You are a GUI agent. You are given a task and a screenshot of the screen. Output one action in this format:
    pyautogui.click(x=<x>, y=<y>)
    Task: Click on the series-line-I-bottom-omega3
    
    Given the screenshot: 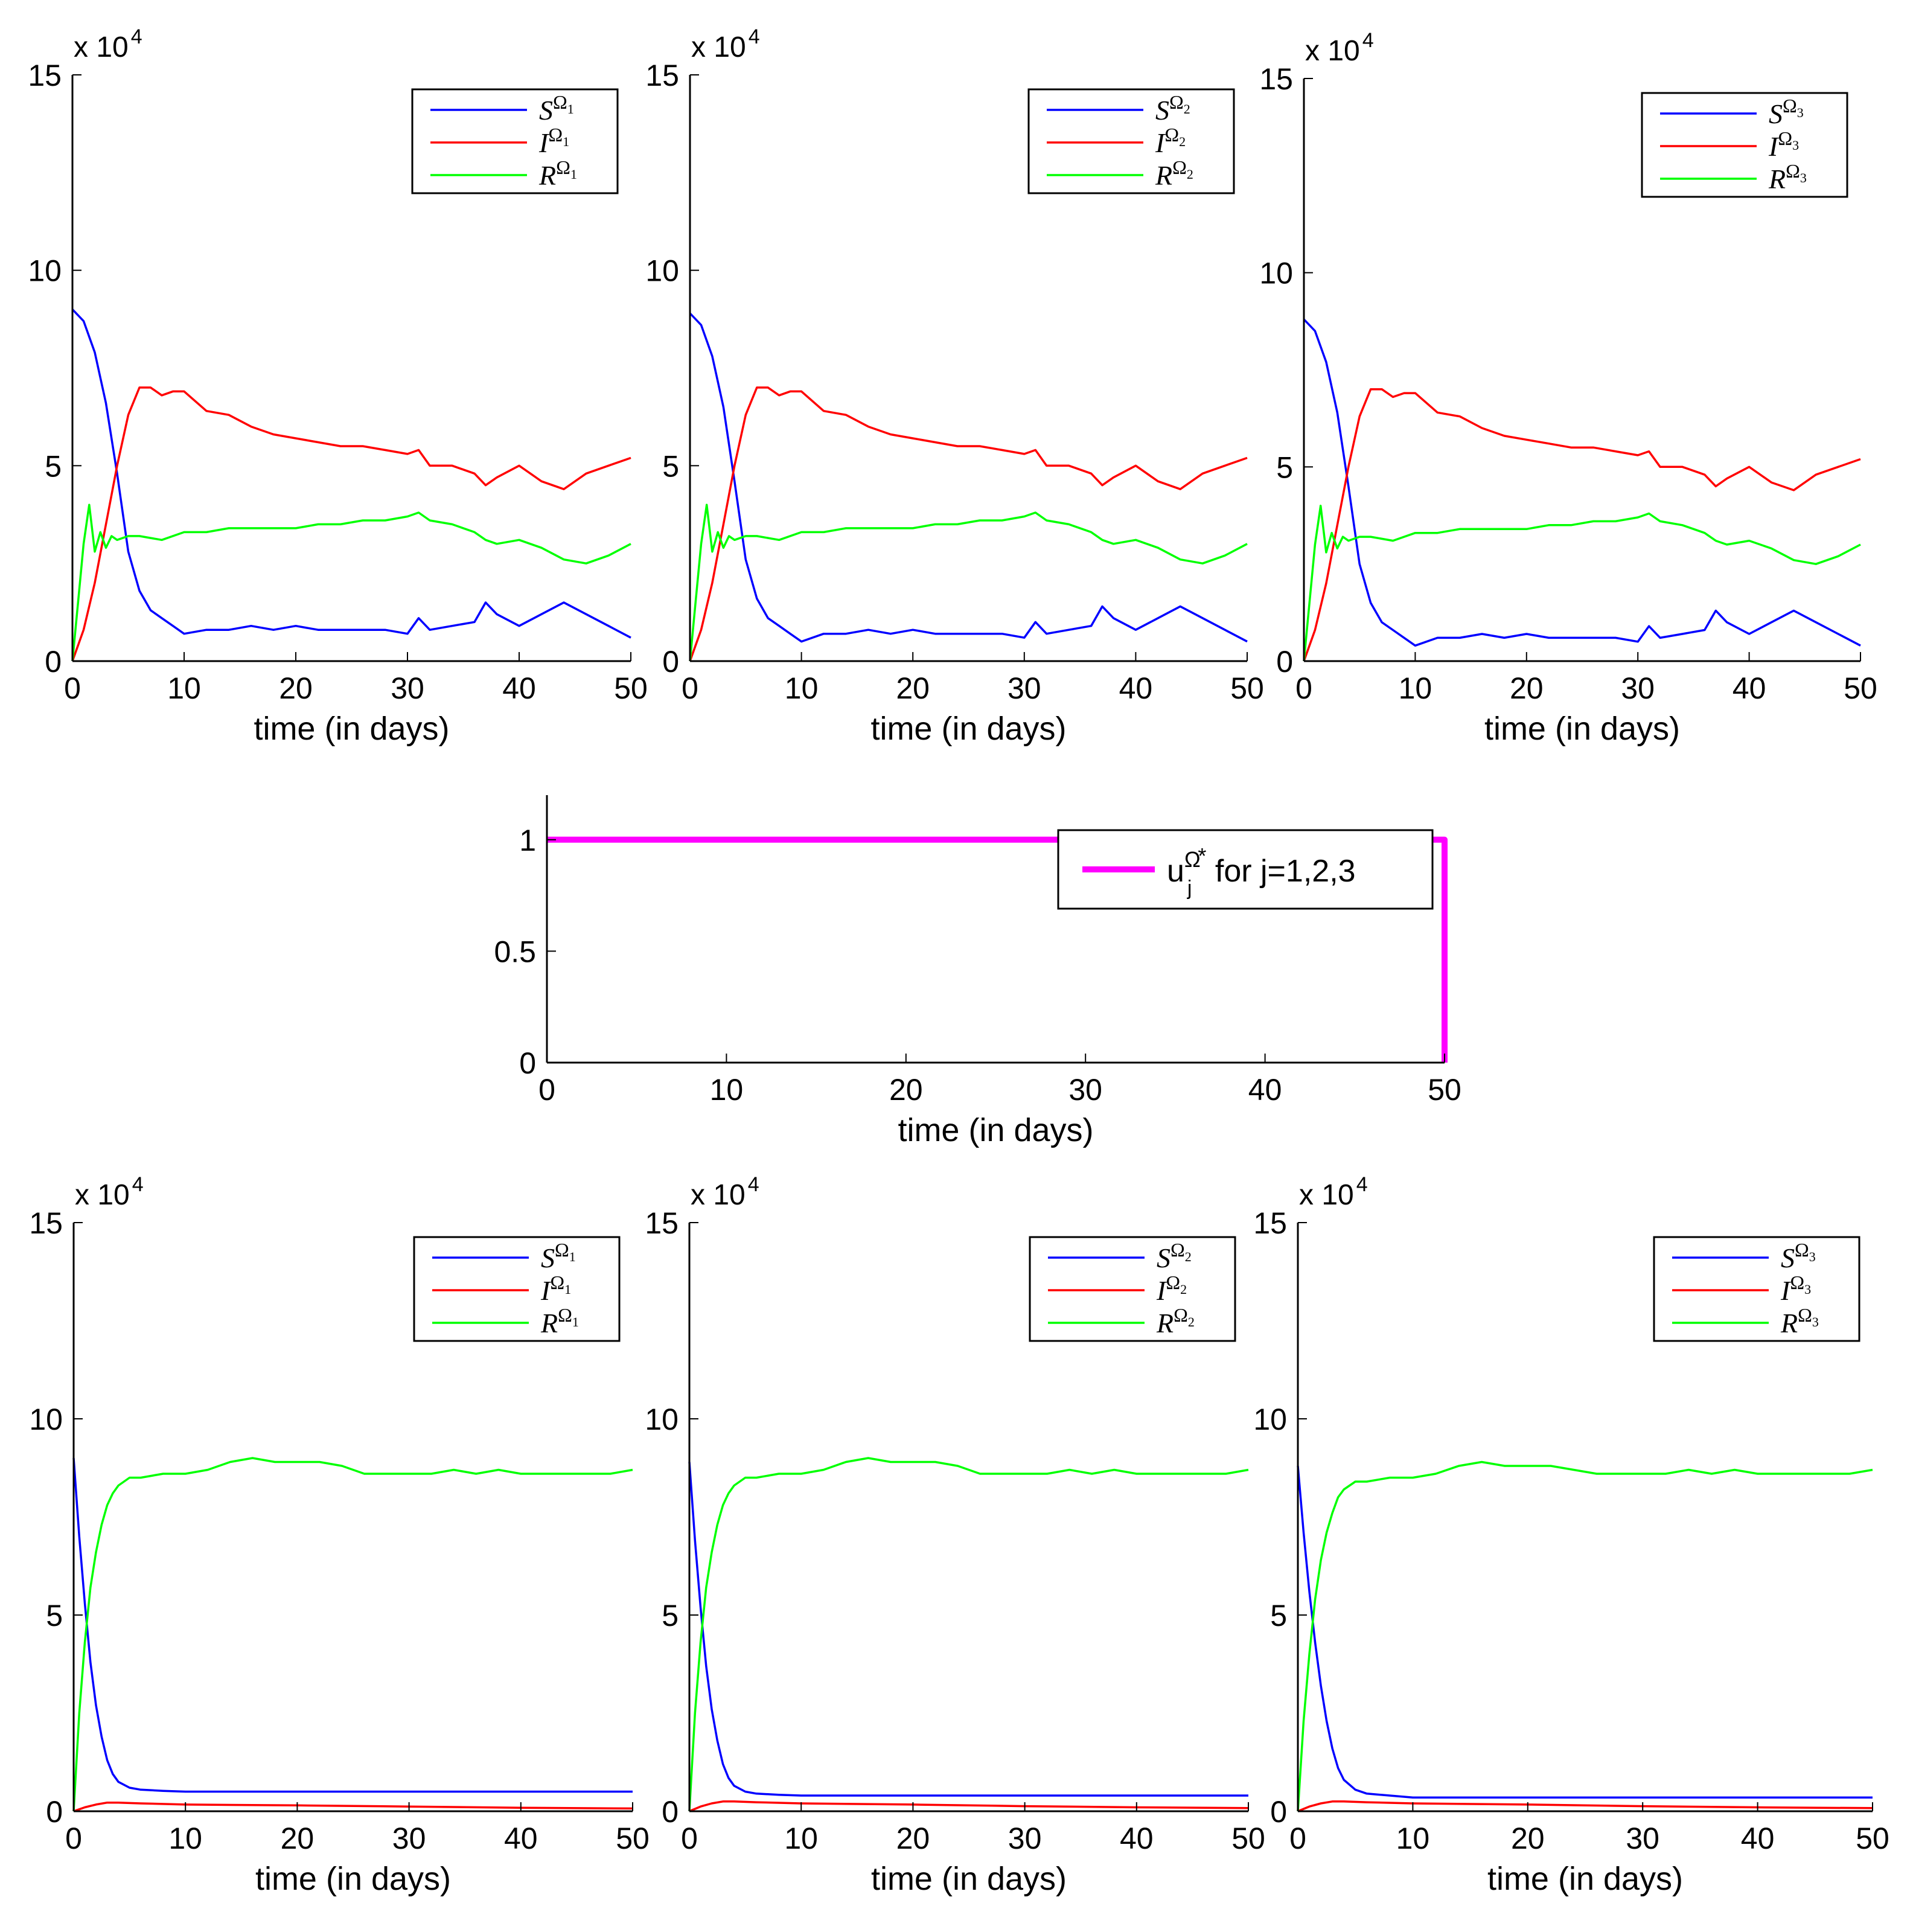 What is the action you would take?
    pyautogui.click(x=1585, y=1806)
    